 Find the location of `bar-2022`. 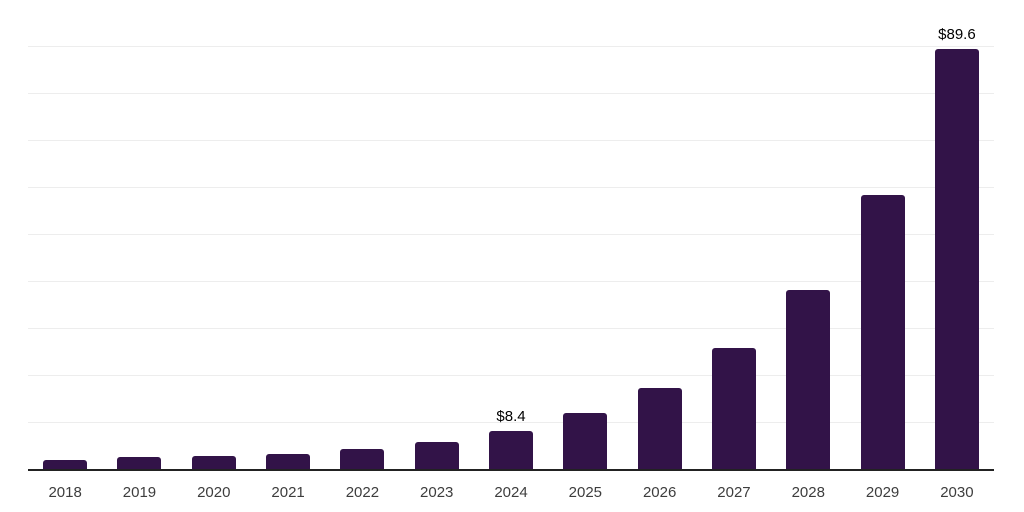

bar-2022 is located at coordinates (362, 459).